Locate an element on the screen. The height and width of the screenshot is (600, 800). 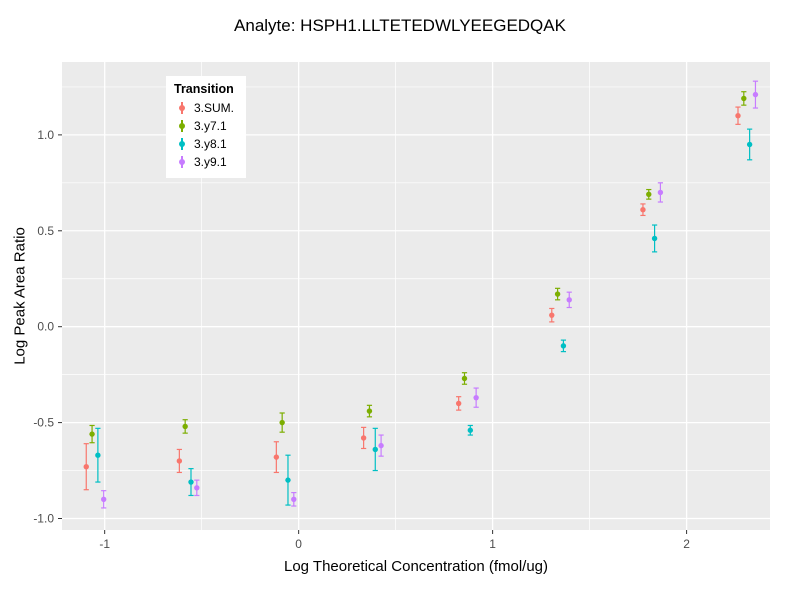
y-tick-label: -1.0 is located at coordinates (43, 518).